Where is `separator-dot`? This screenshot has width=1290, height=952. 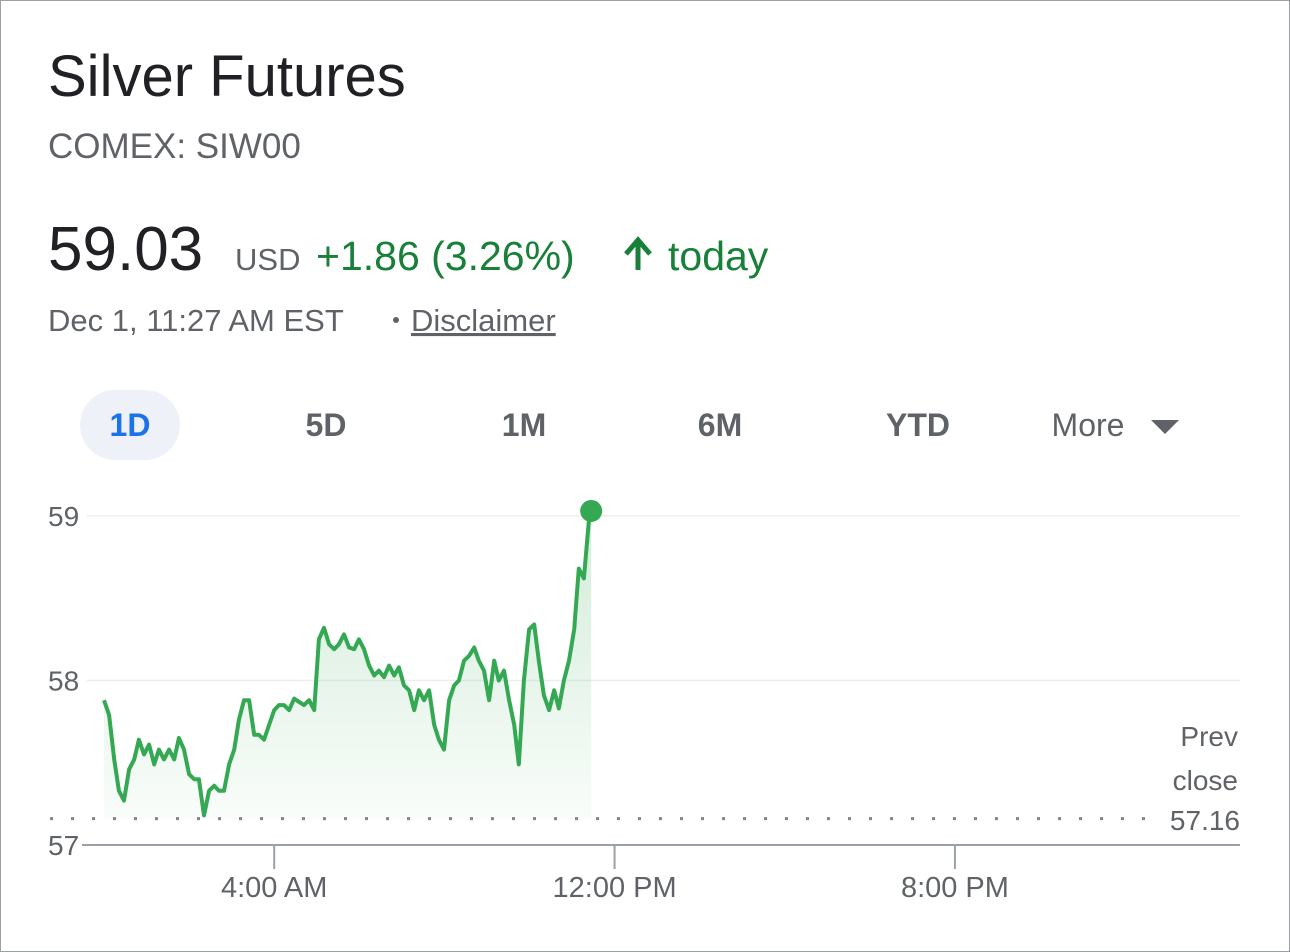 separator-dot is located at coordinates (396, 320).